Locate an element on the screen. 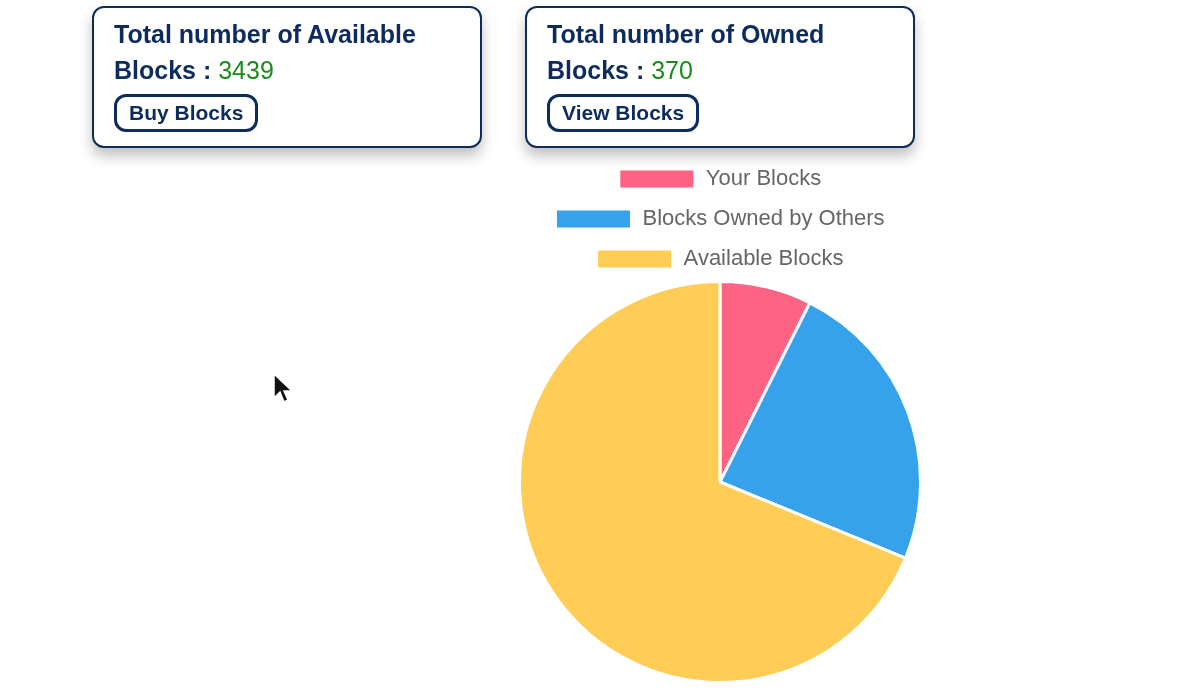 The image size is (1200, 695). text: 370 is located at coordinates (672, 70).